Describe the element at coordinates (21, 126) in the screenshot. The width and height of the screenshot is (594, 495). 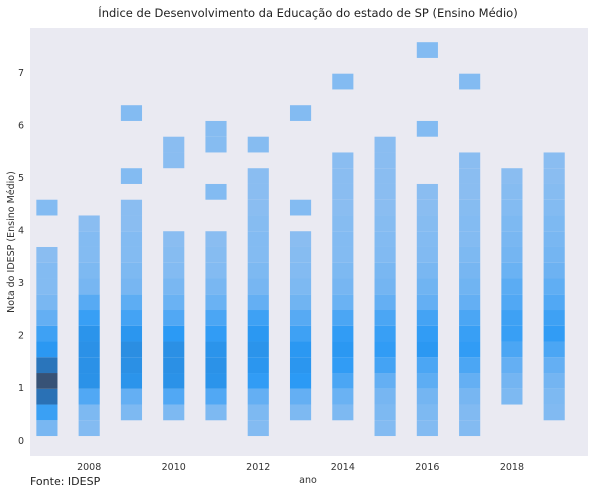
I see `y-tick-label: 6` at that location.